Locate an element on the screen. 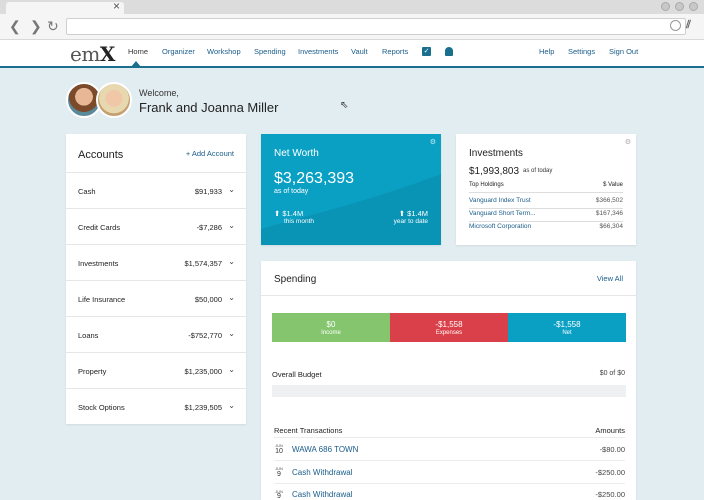 The width and height of the screenshot is (704, 500). checklist-icon: ✓ is located at coordinates (426, 51).